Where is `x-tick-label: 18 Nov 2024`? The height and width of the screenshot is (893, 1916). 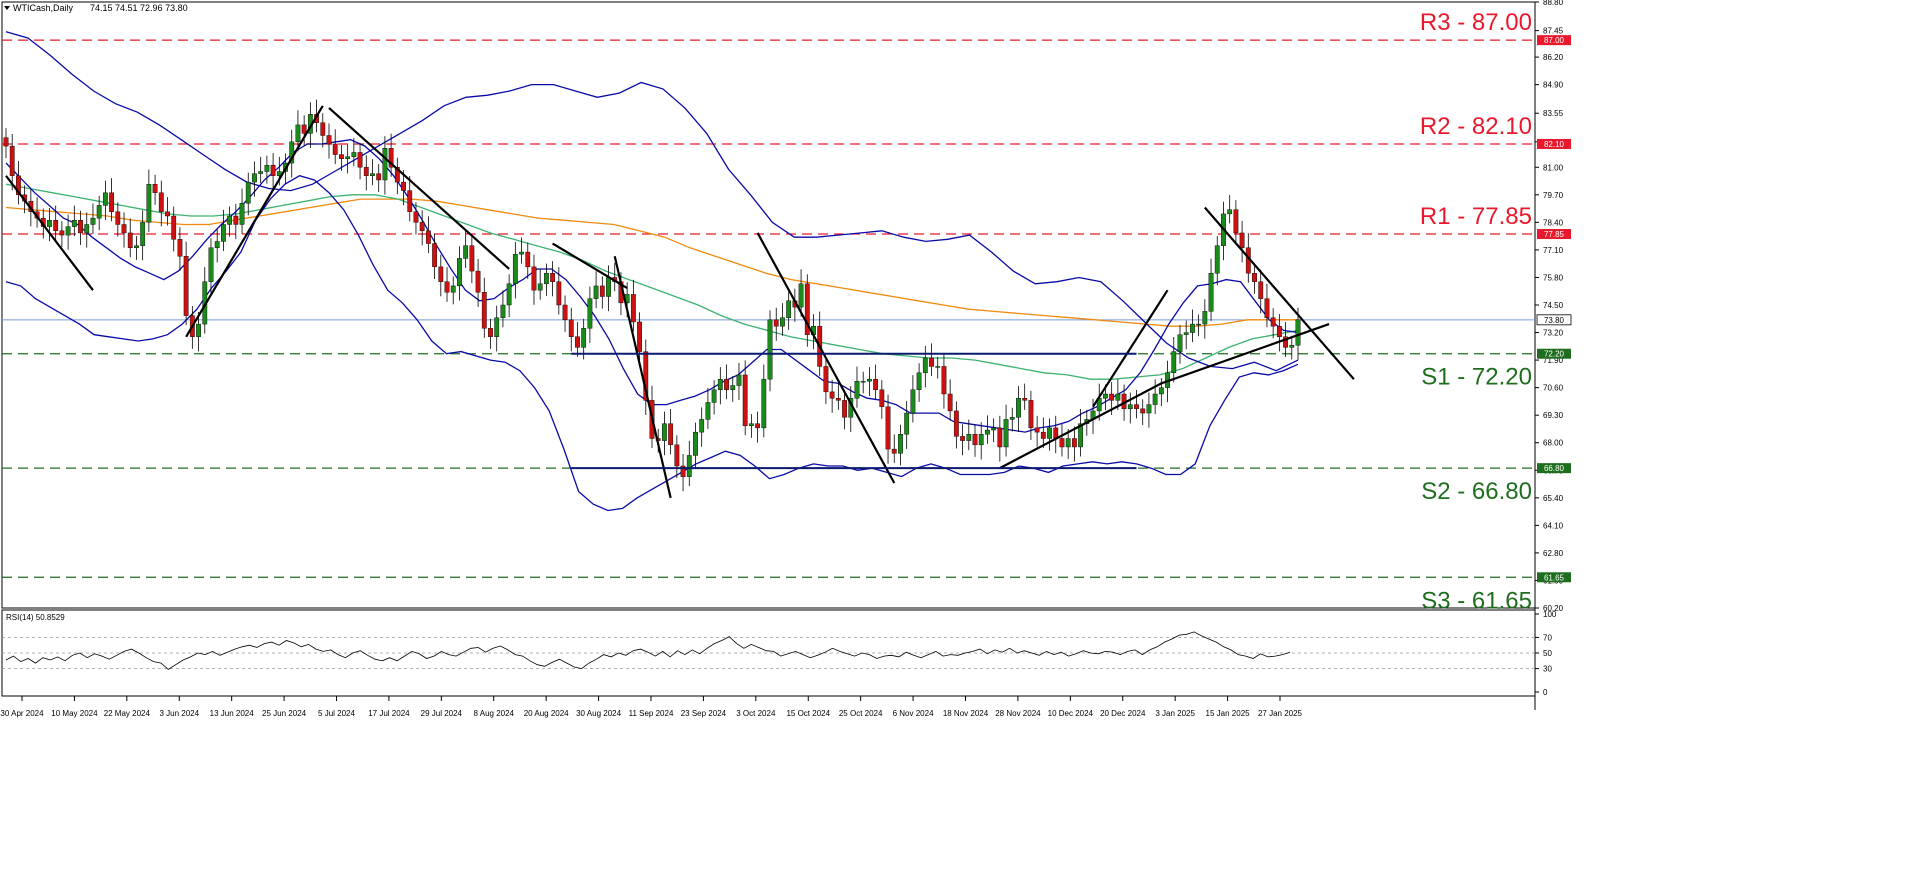
x-tick-label: 18 Nov 2024 is located at coordinates (966, 713).